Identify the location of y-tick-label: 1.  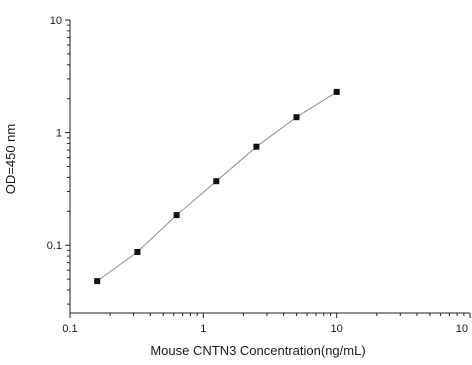
(59, 134).